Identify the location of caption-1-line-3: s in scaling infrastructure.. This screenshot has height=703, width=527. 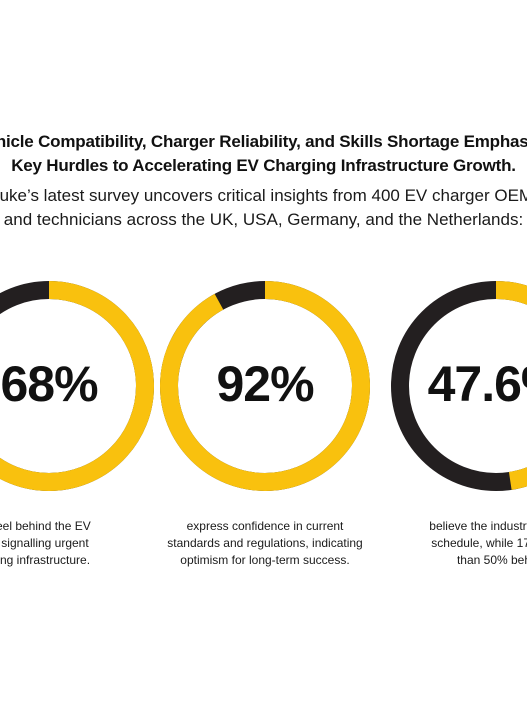
(45, 560).